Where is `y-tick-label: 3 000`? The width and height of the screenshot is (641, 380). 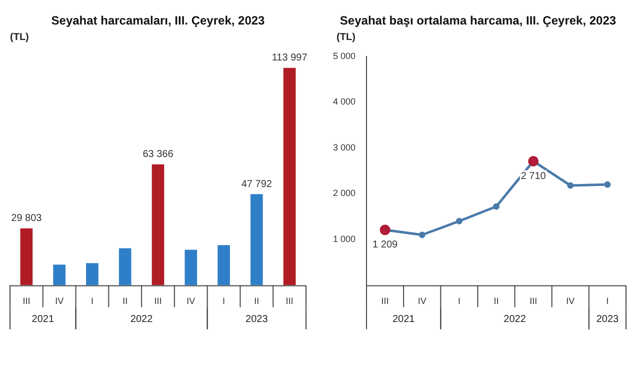
y-tick-label: 3 000 is located at coordinates (344, 147).